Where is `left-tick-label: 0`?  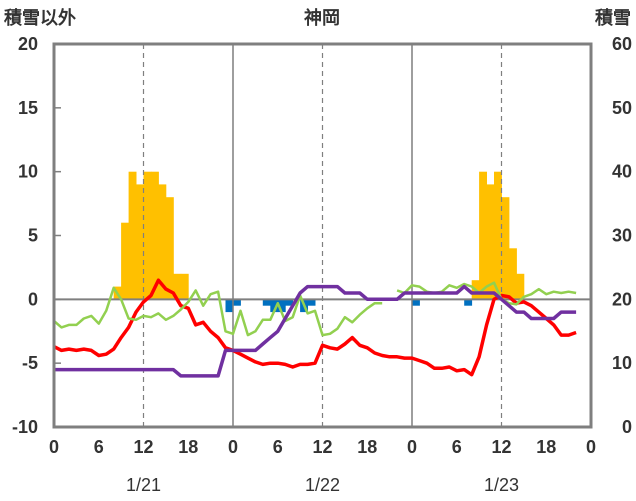
left-tick-label: 0 is located at coordinates (33, 299).